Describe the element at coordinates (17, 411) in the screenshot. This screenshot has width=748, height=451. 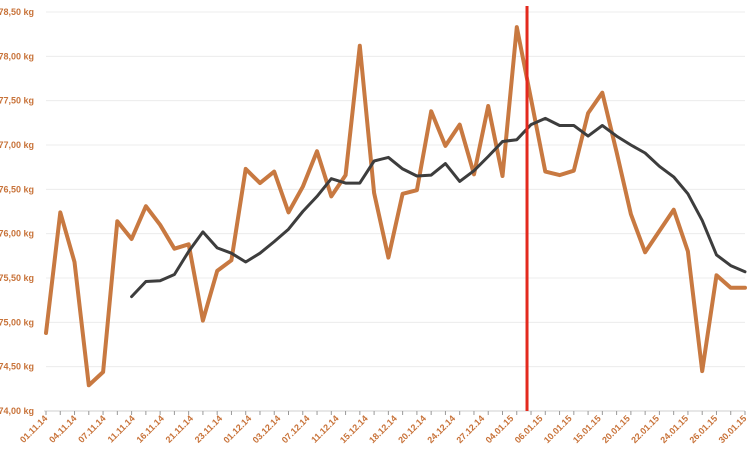
I see `y-tick-label: 74,00 kg` at that location.